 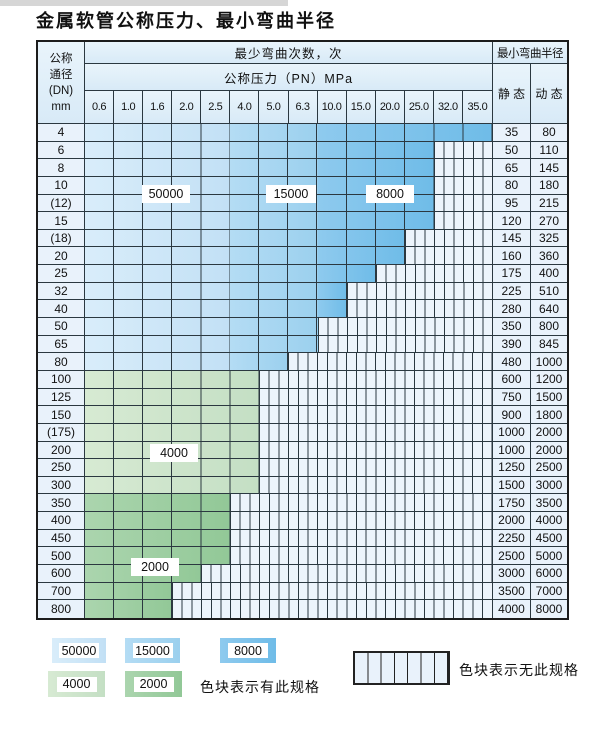 I want to click on dn-cell: 250, so click(x=61, y=467).